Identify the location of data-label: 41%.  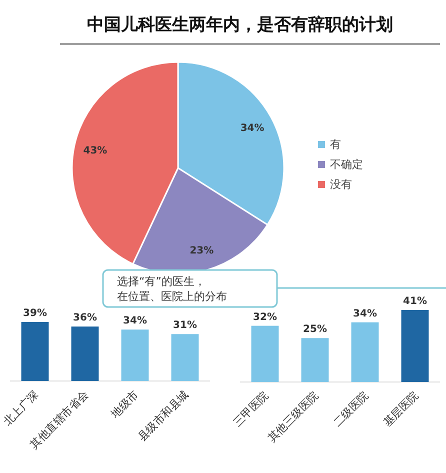
(415, 301).